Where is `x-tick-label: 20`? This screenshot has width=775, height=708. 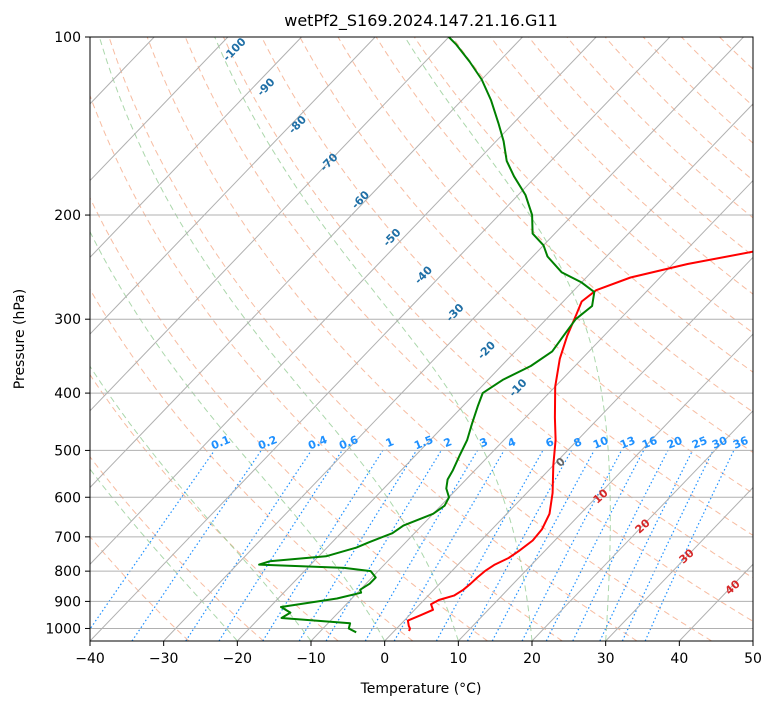
x-tick-label: 20 is located at coordinates (532, 659).